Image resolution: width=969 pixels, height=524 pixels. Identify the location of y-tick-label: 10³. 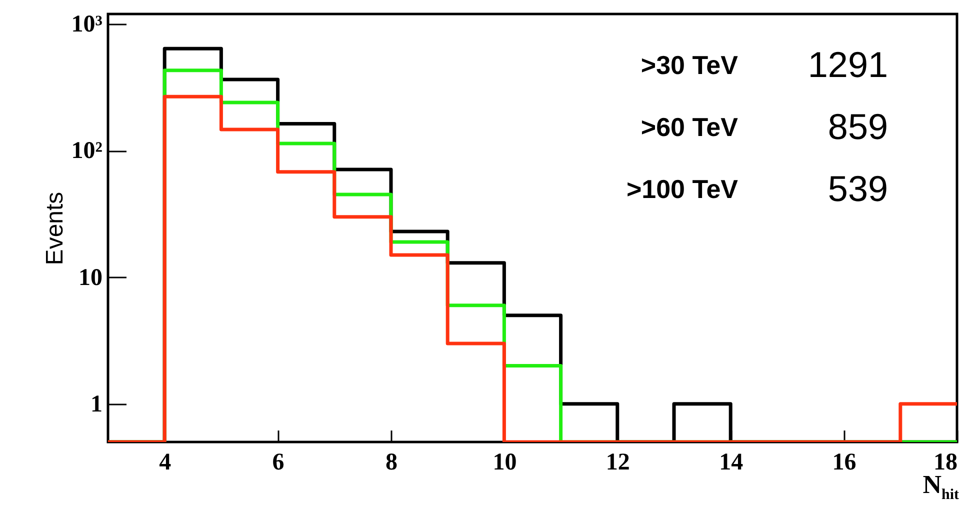
(86, 25).